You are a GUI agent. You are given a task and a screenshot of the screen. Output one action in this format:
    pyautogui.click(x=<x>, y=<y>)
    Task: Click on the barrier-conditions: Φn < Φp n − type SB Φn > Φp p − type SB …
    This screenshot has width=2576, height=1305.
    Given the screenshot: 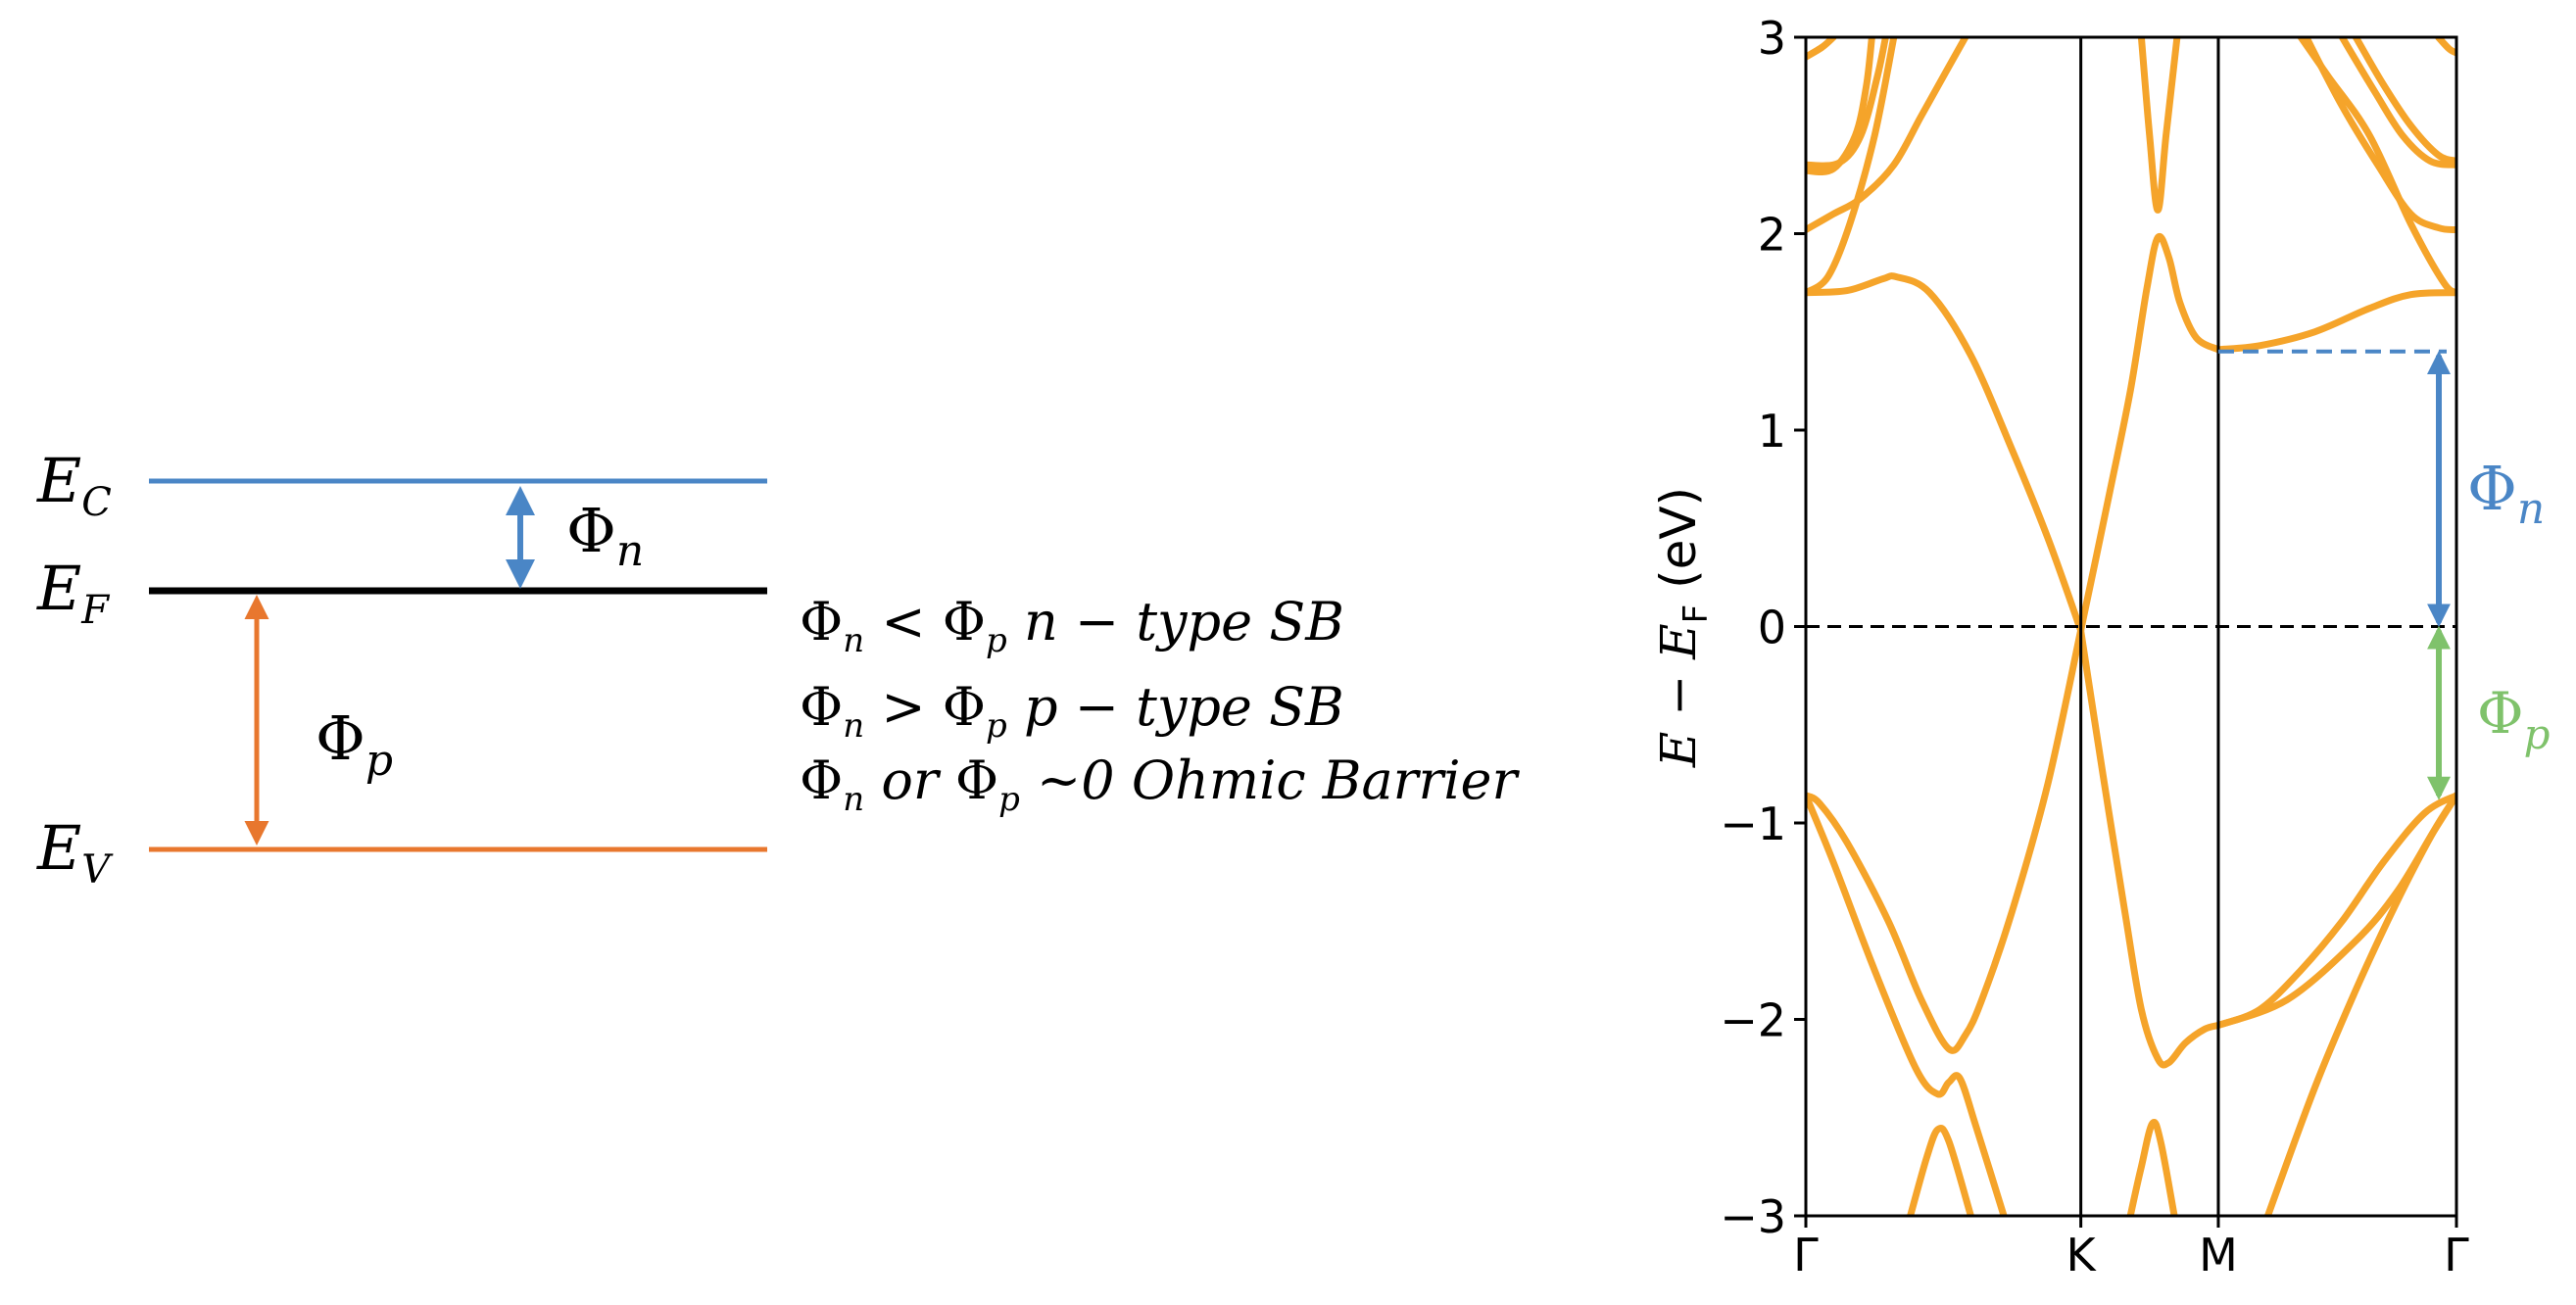 What is the action you would take?
    pyautogui.click(x=1160, y=705)
    